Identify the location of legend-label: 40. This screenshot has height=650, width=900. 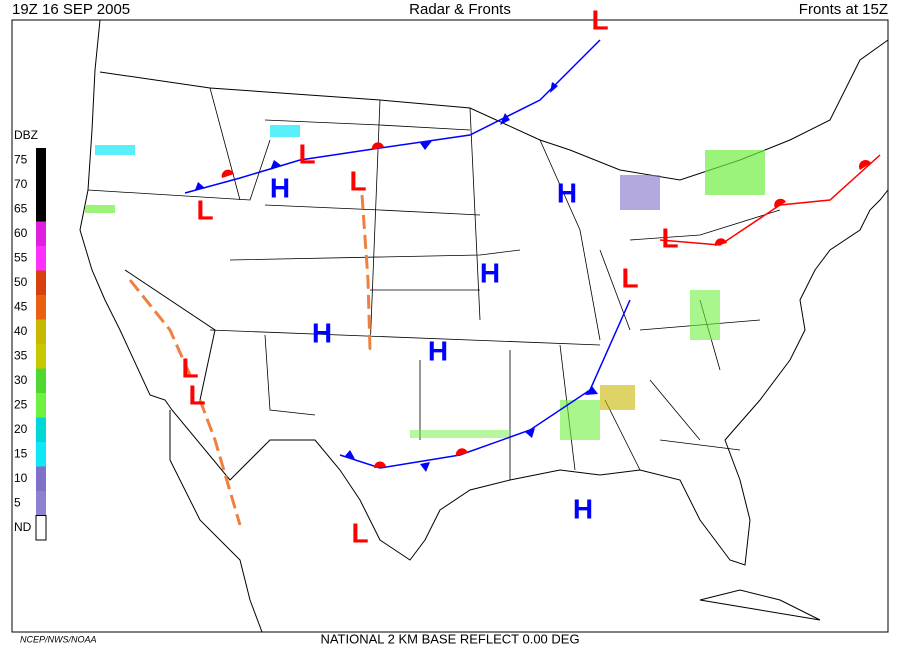
(21, 331).